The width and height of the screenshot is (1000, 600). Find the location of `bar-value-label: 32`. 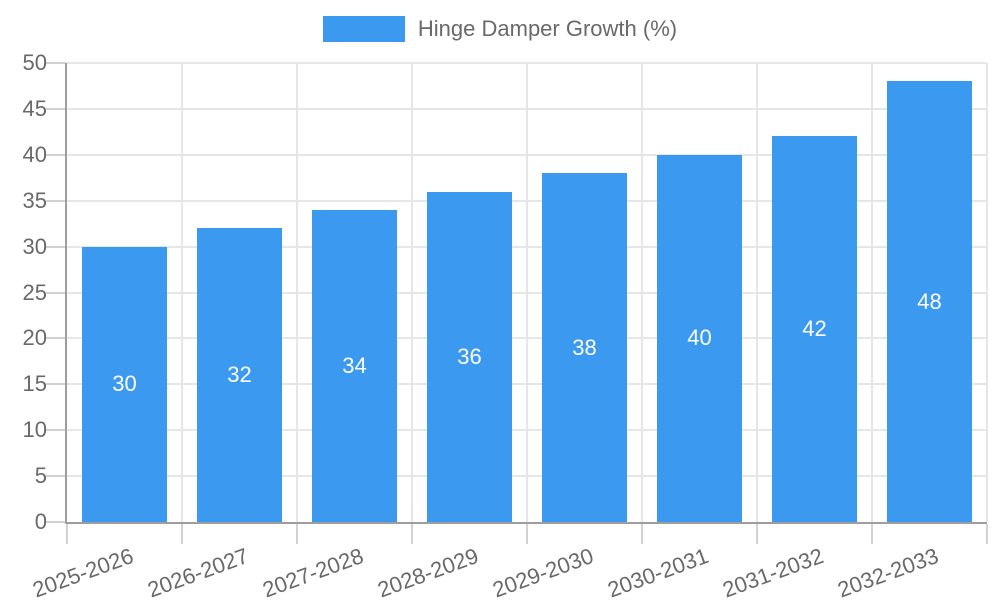

bar-value-label: 32 is located at coordinates (239, 375).